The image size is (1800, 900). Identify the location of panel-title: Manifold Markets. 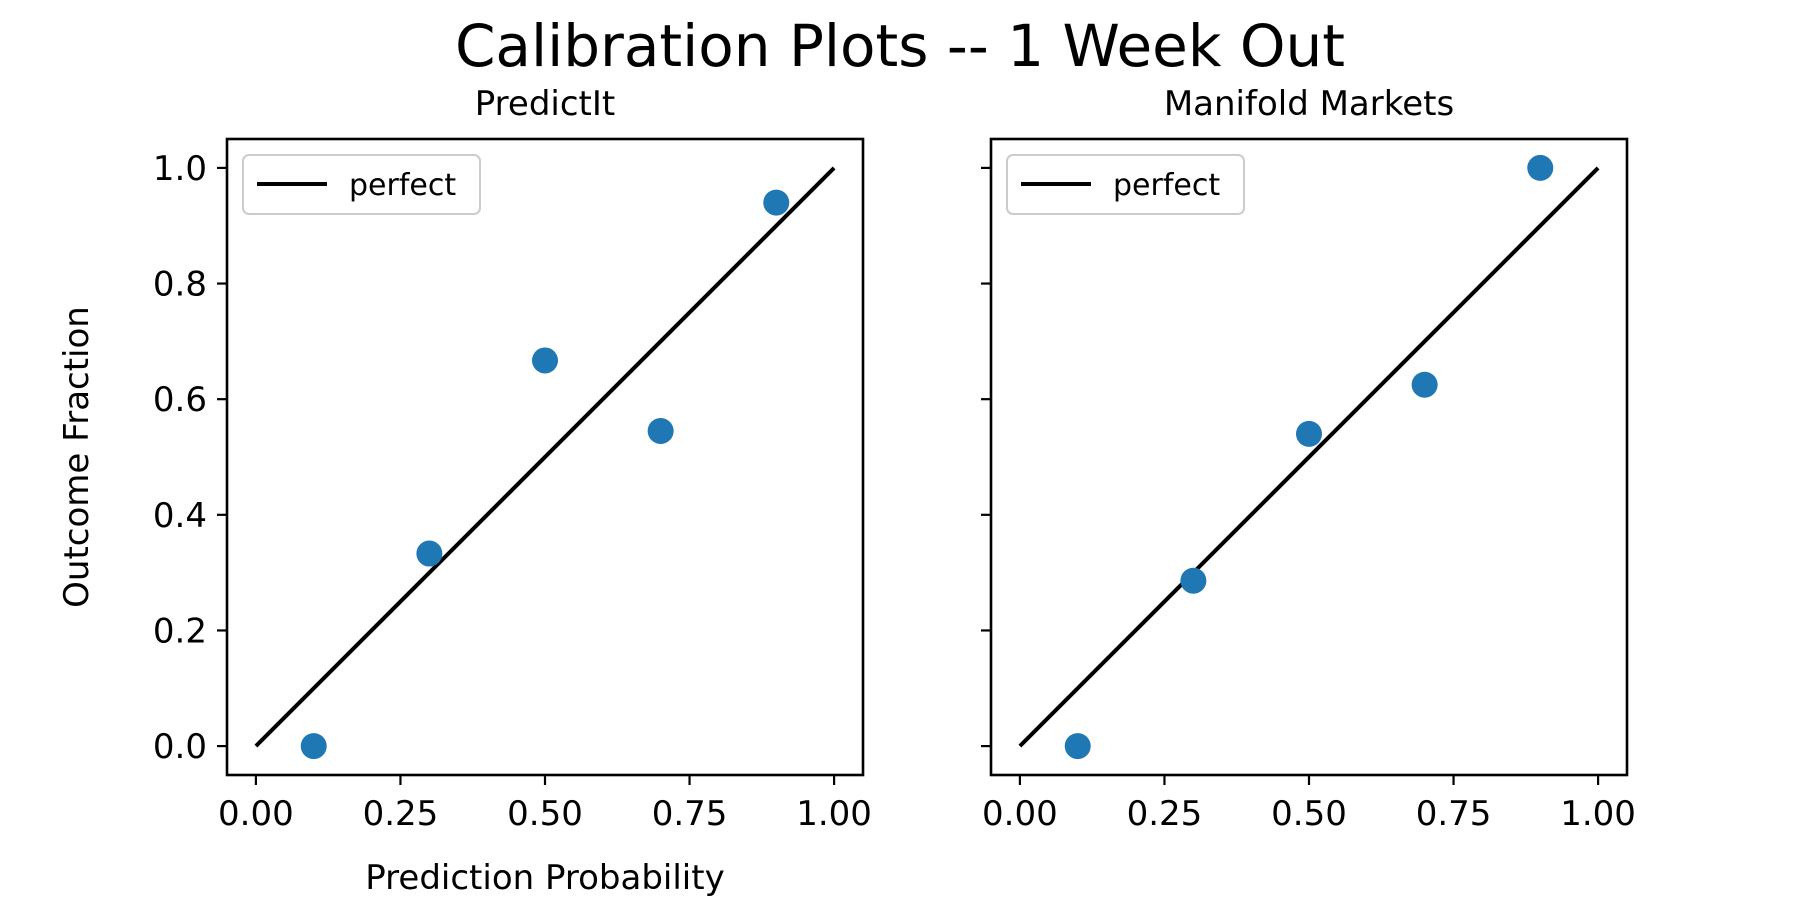
(1309, 104).